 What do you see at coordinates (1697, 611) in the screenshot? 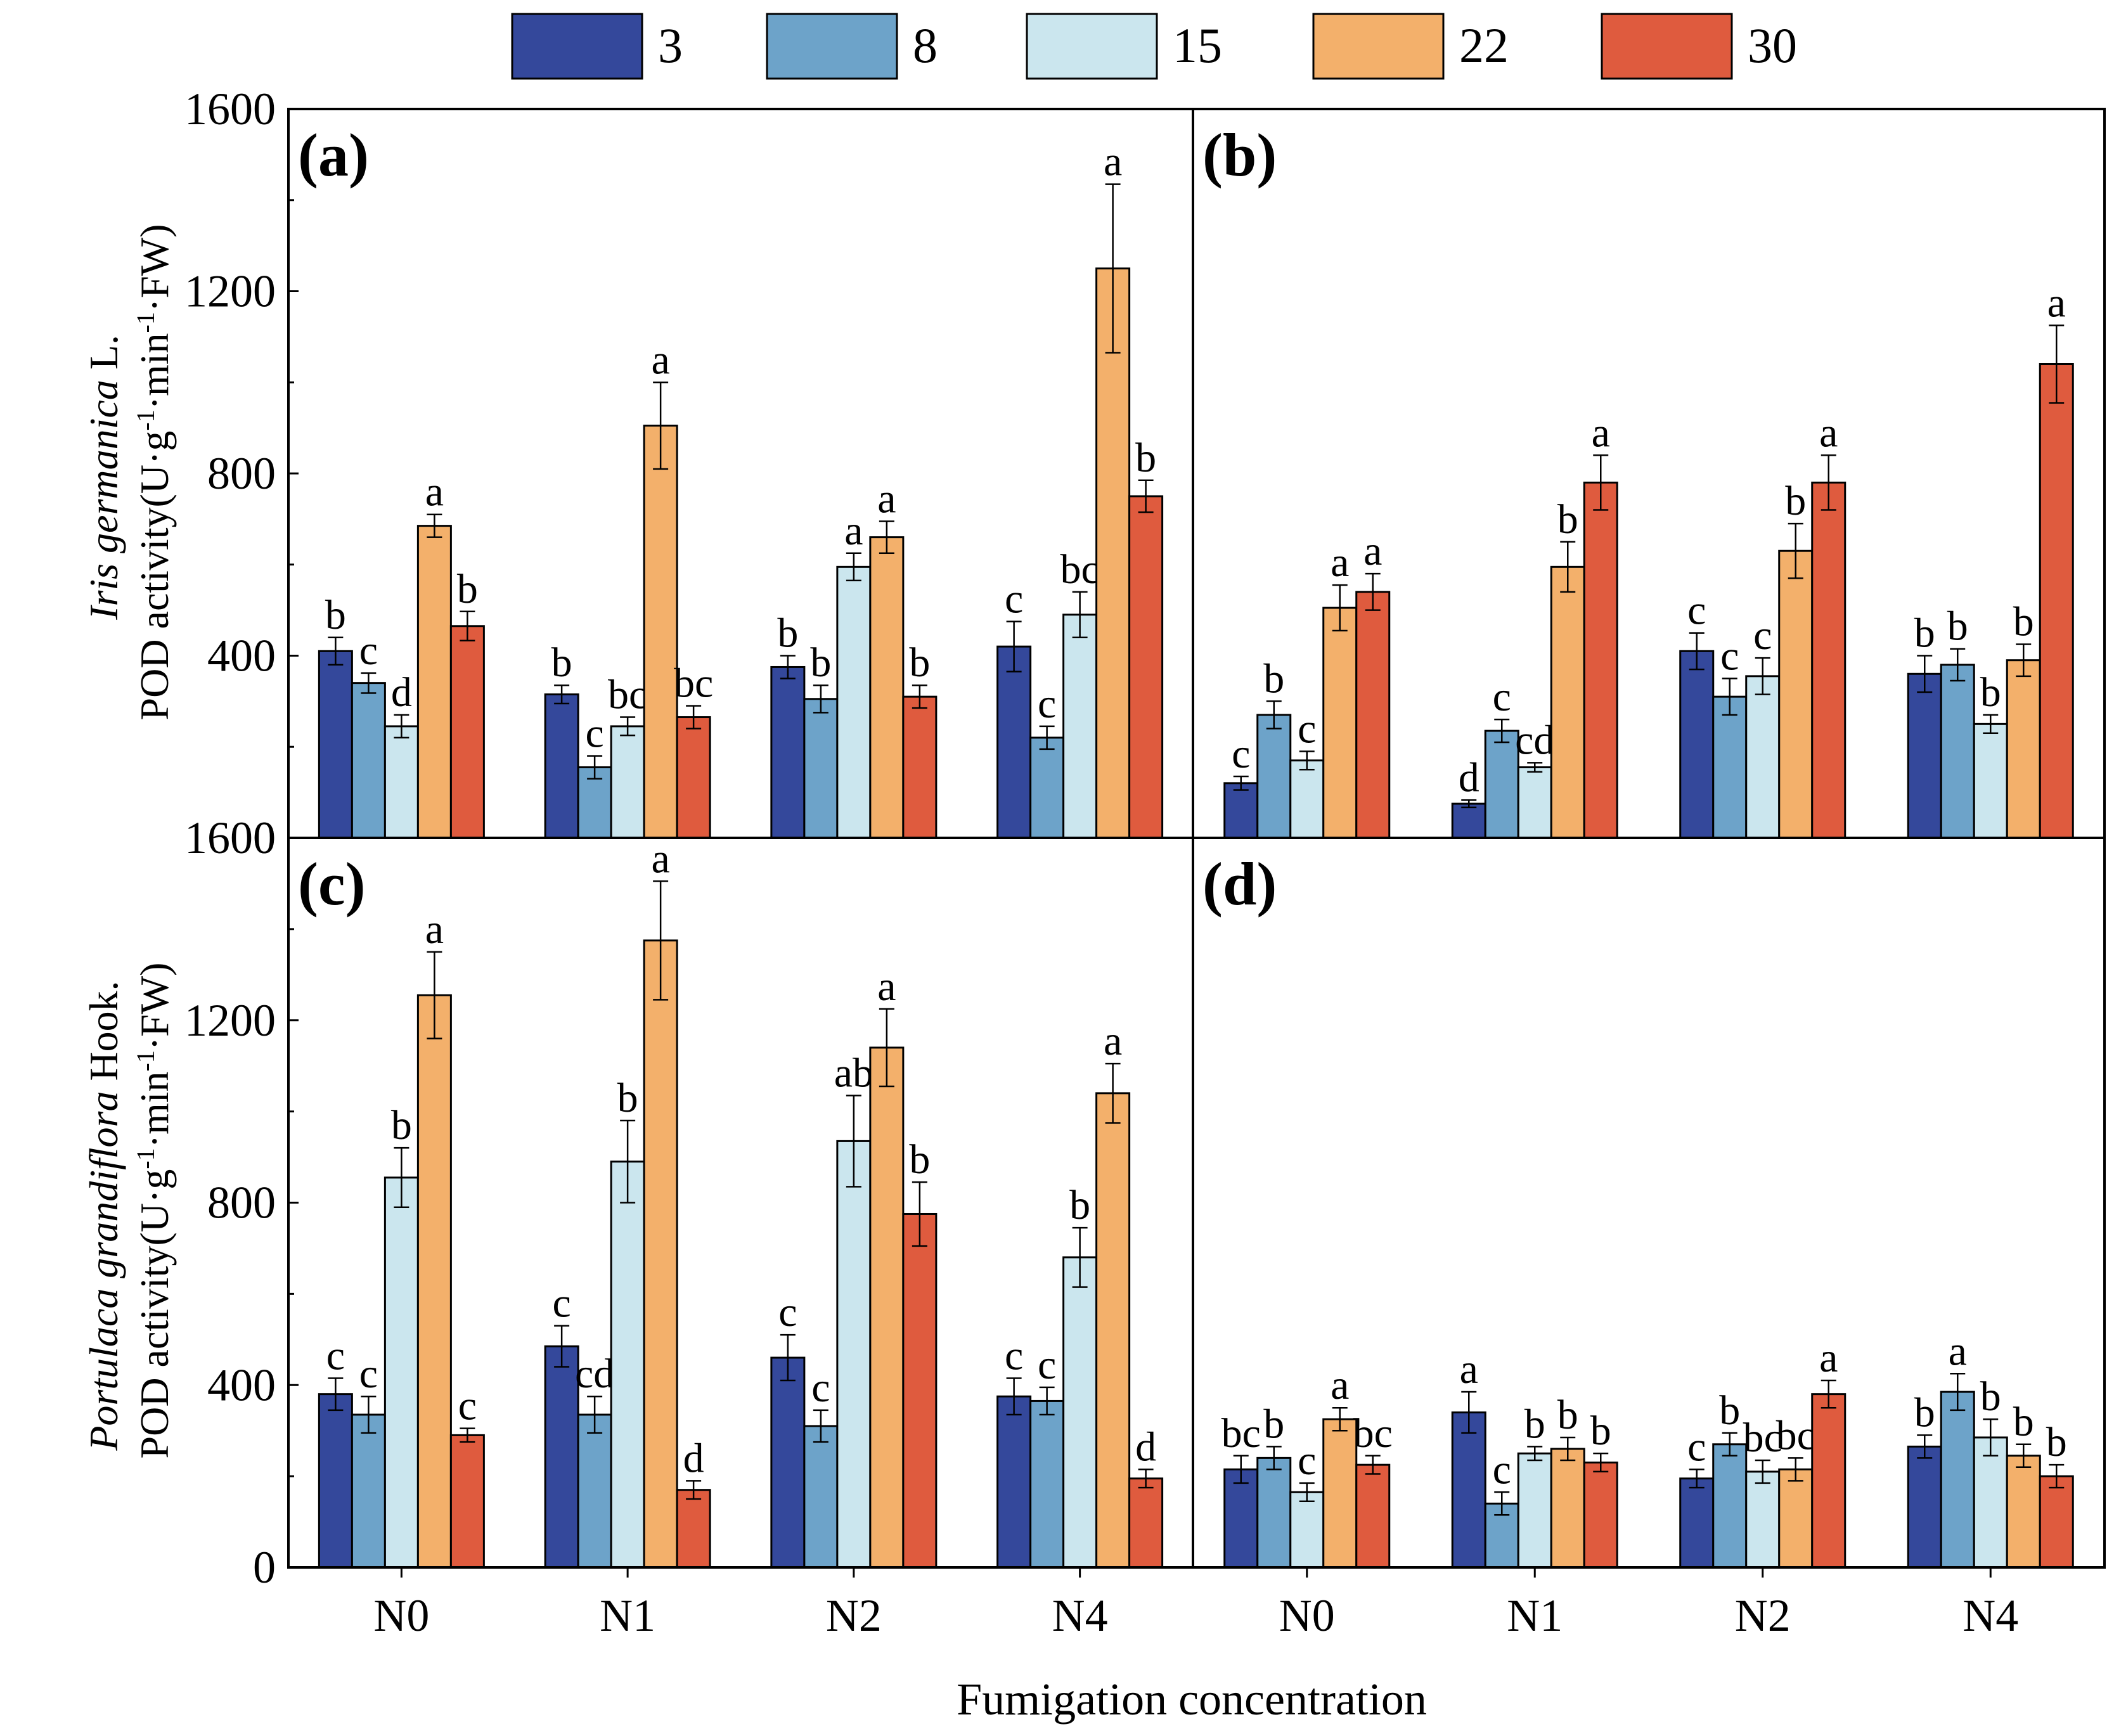
I see `significance-letter-N2-3: c` at bounding box center [1697, 611].